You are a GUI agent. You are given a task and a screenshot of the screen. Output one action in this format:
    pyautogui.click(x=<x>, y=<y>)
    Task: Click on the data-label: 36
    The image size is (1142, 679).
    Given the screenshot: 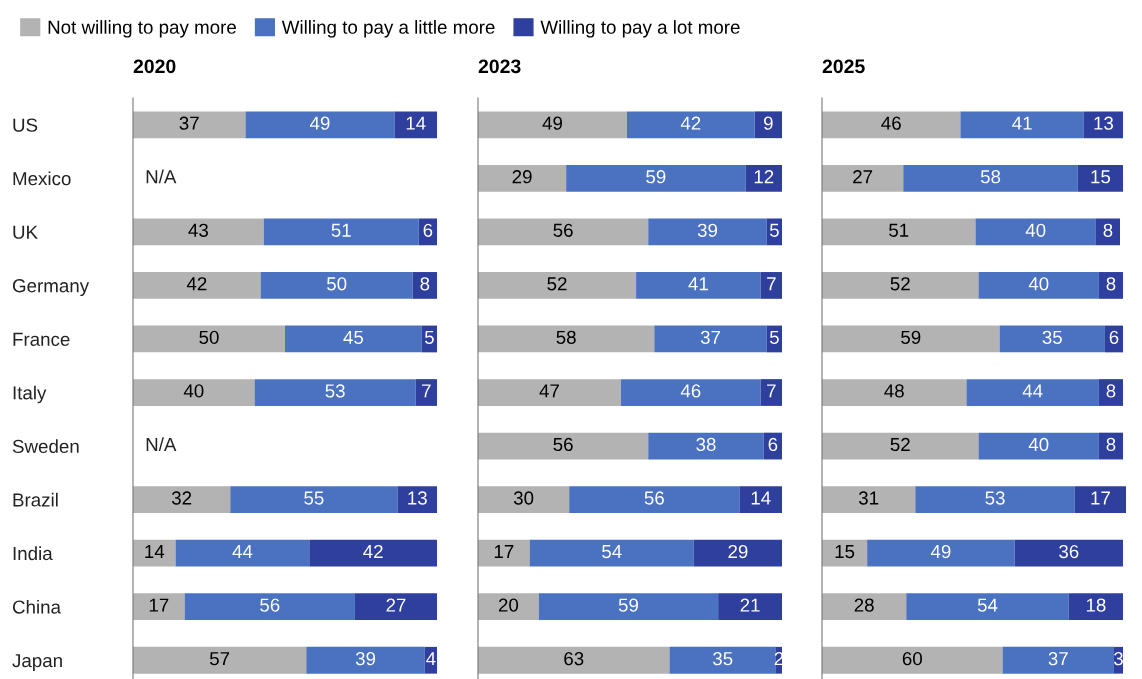 What is the action you would take?
    pyautogui.click(x=1069, y=551)
    